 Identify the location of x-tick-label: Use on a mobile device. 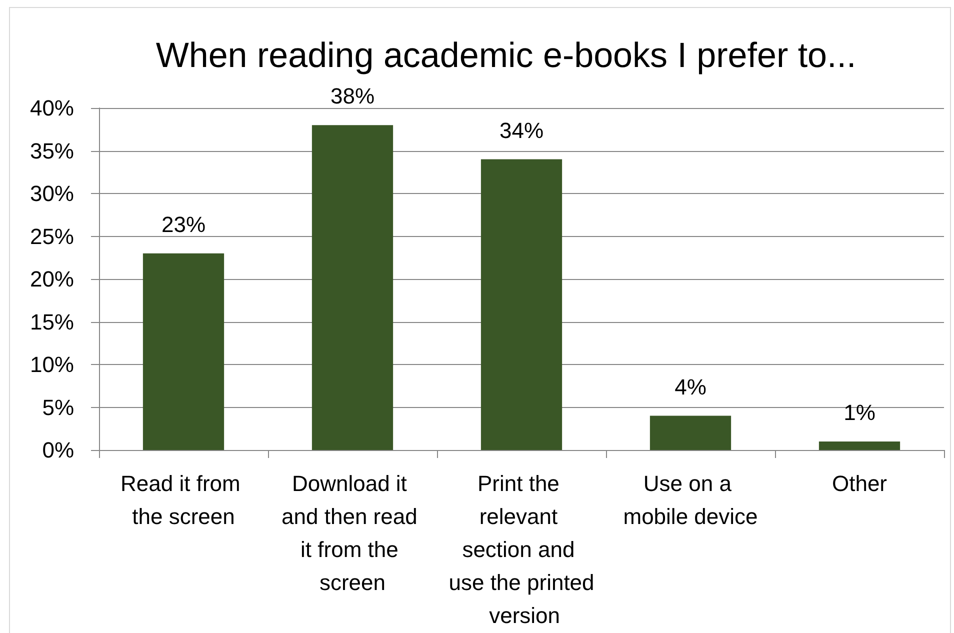
(690, 500).